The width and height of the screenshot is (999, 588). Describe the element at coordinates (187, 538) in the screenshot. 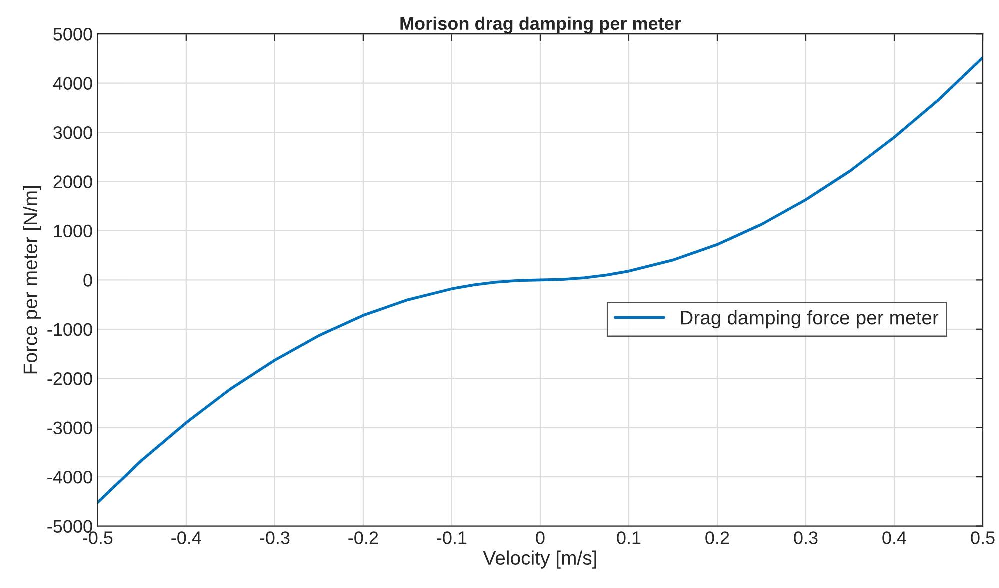

I see `x-tick-label: -0.4` at that location.